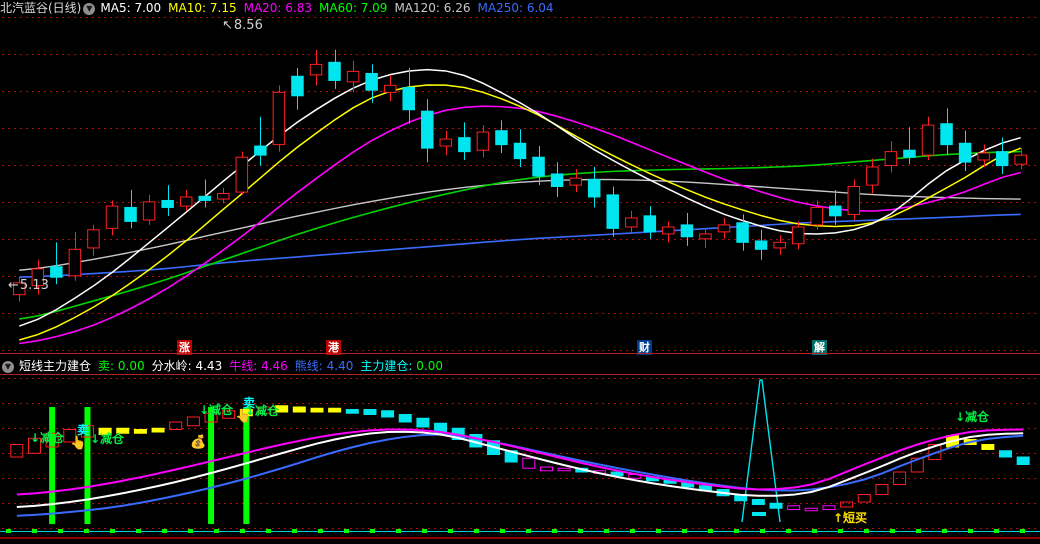  What do you see at coordinates (249, 403) in the screenshot?
I see `sell-label-2: 卖` at bounding box center [249, 403].